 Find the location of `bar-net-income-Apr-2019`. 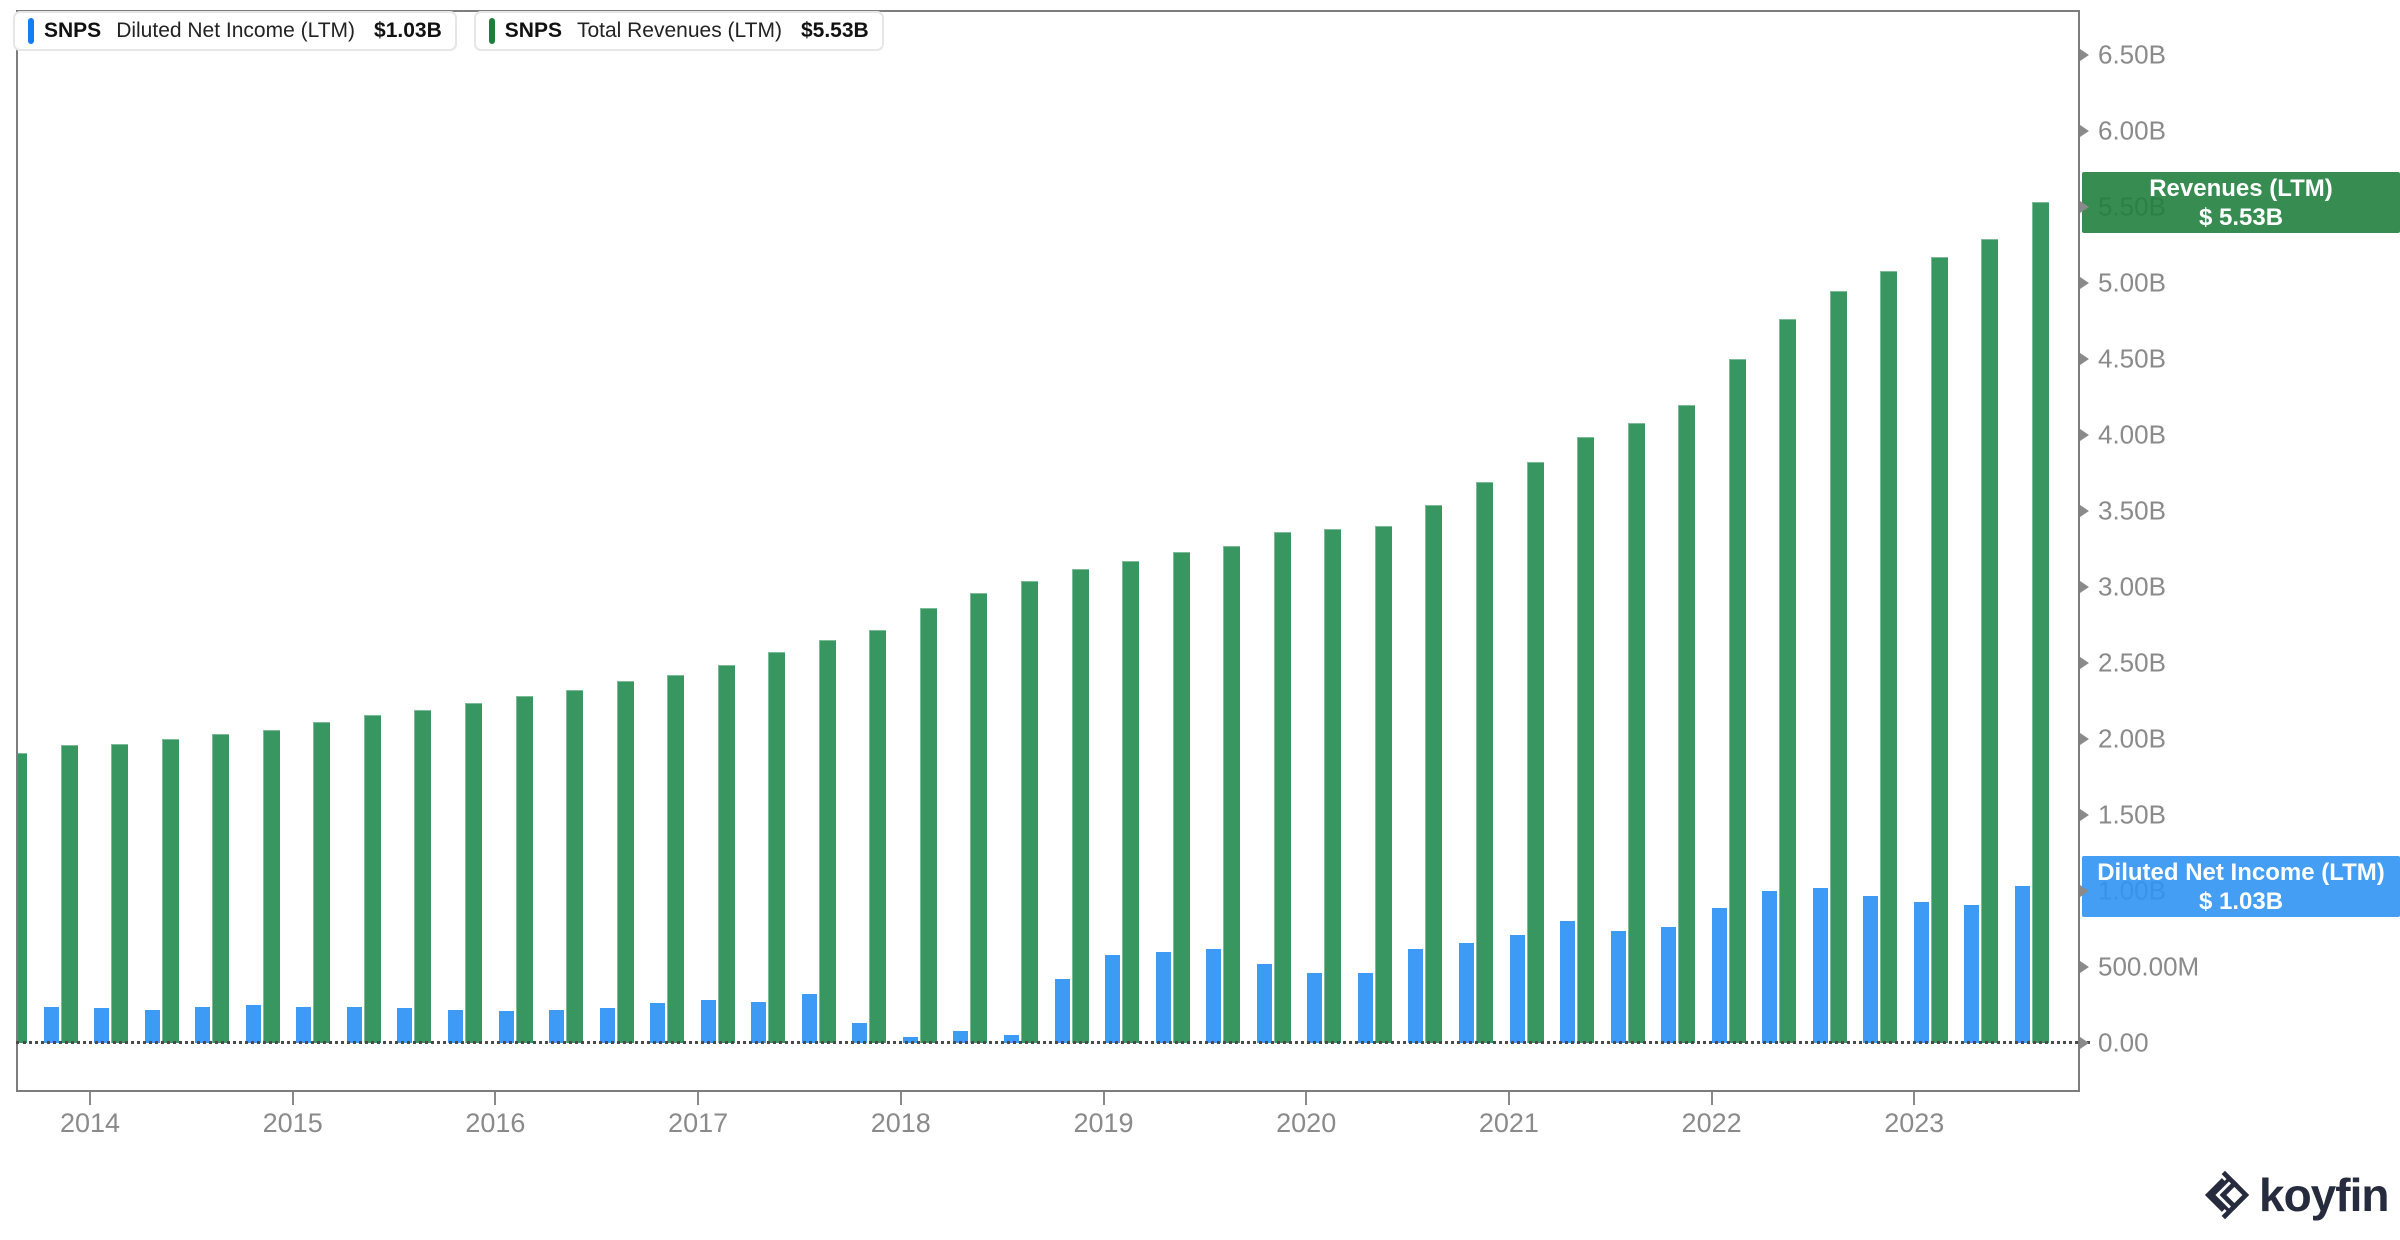

bar-net-income-Apr-2019 is located at coordinates (1163, 997).